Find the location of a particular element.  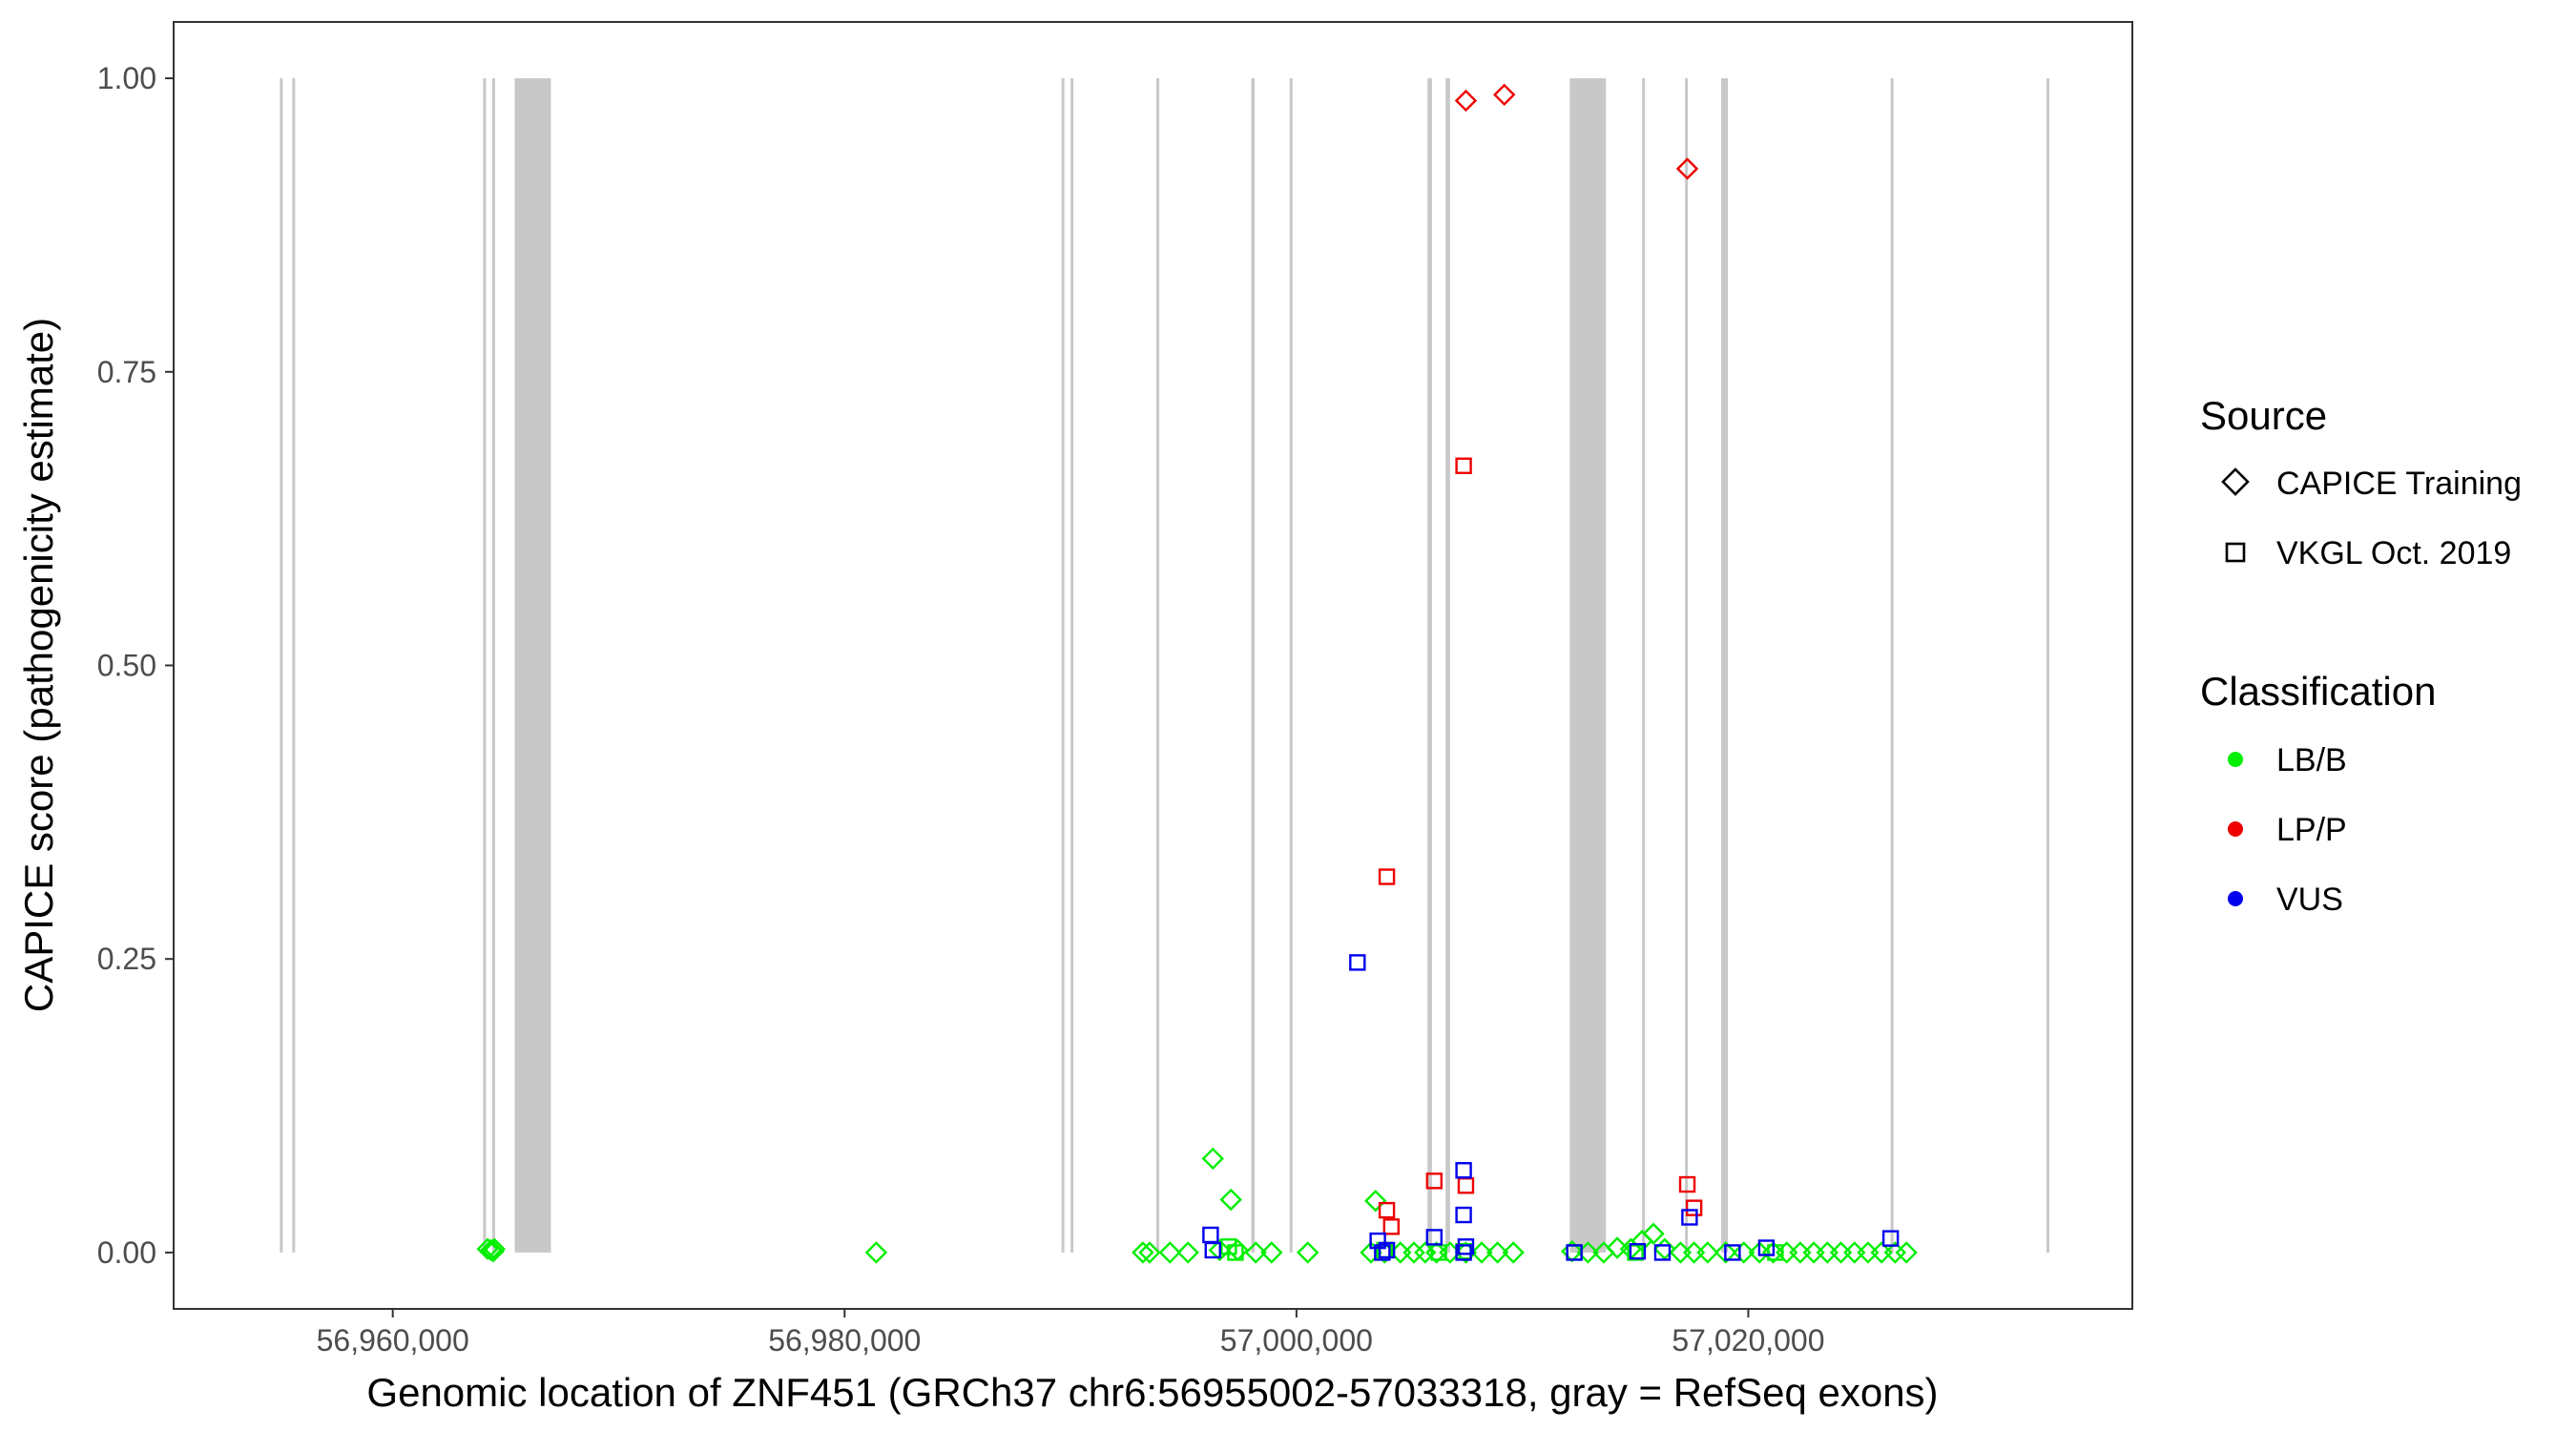

x-tick-label: 56,980,000 is located at coordinates (844, 1340).